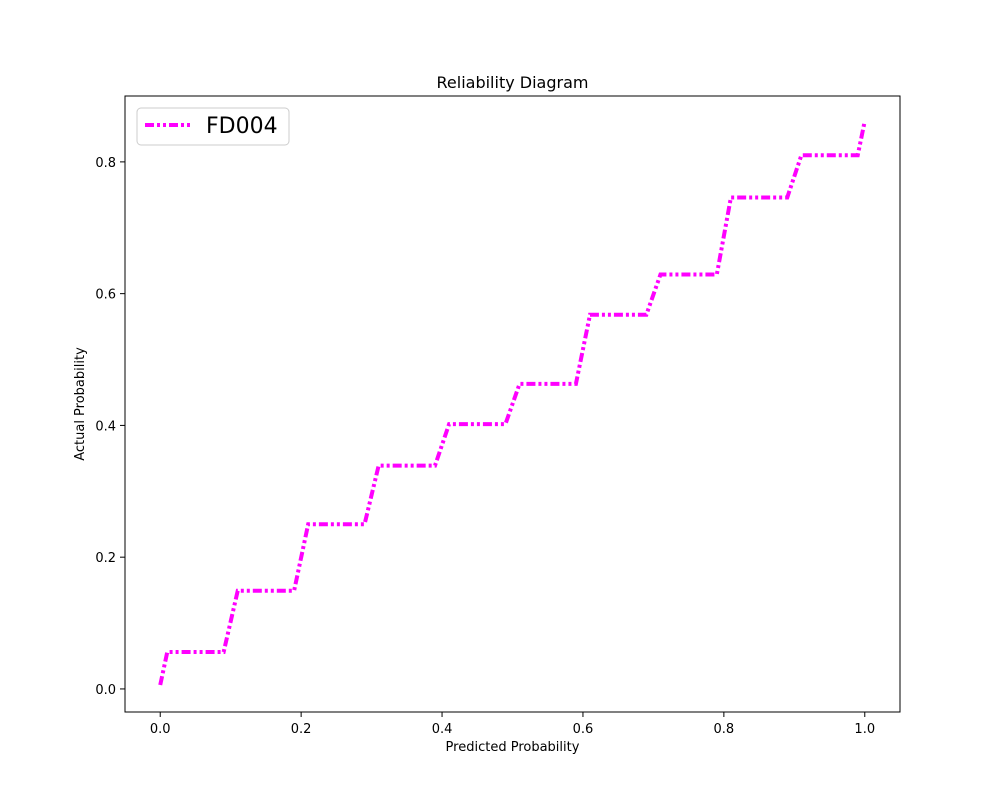 The width and height of the screenshot is (1000, 800). What do you see at coordinates (242, 126) in the screenshot?
I see `legend-label-fd004: FD004` at bounding box center [242, 126].